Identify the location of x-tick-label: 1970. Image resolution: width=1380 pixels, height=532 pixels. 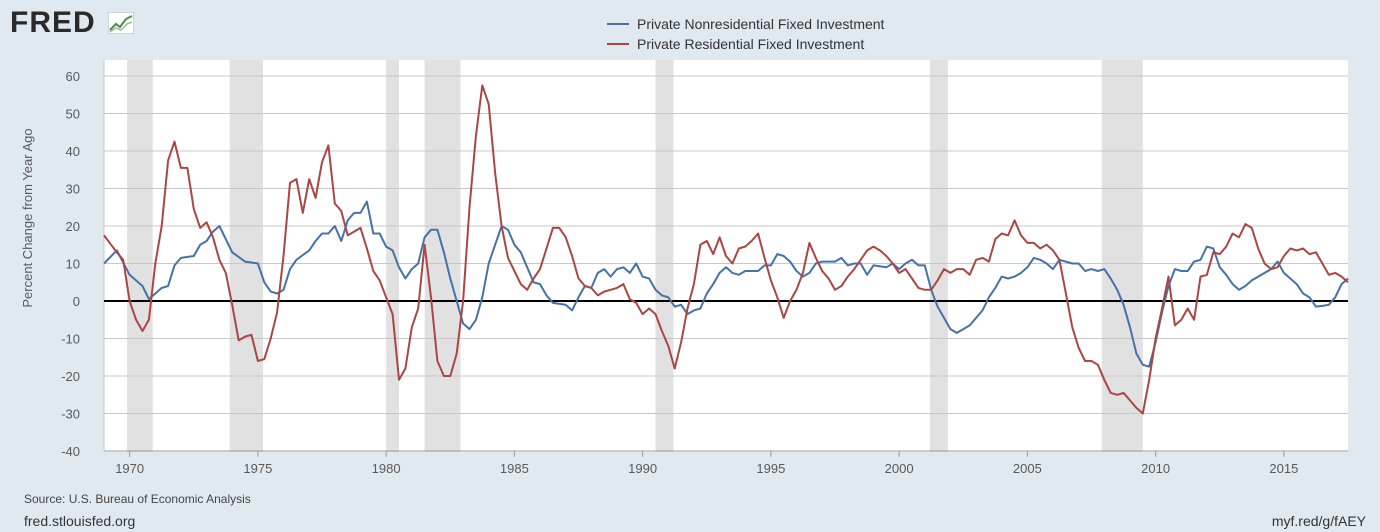
(129, 468).